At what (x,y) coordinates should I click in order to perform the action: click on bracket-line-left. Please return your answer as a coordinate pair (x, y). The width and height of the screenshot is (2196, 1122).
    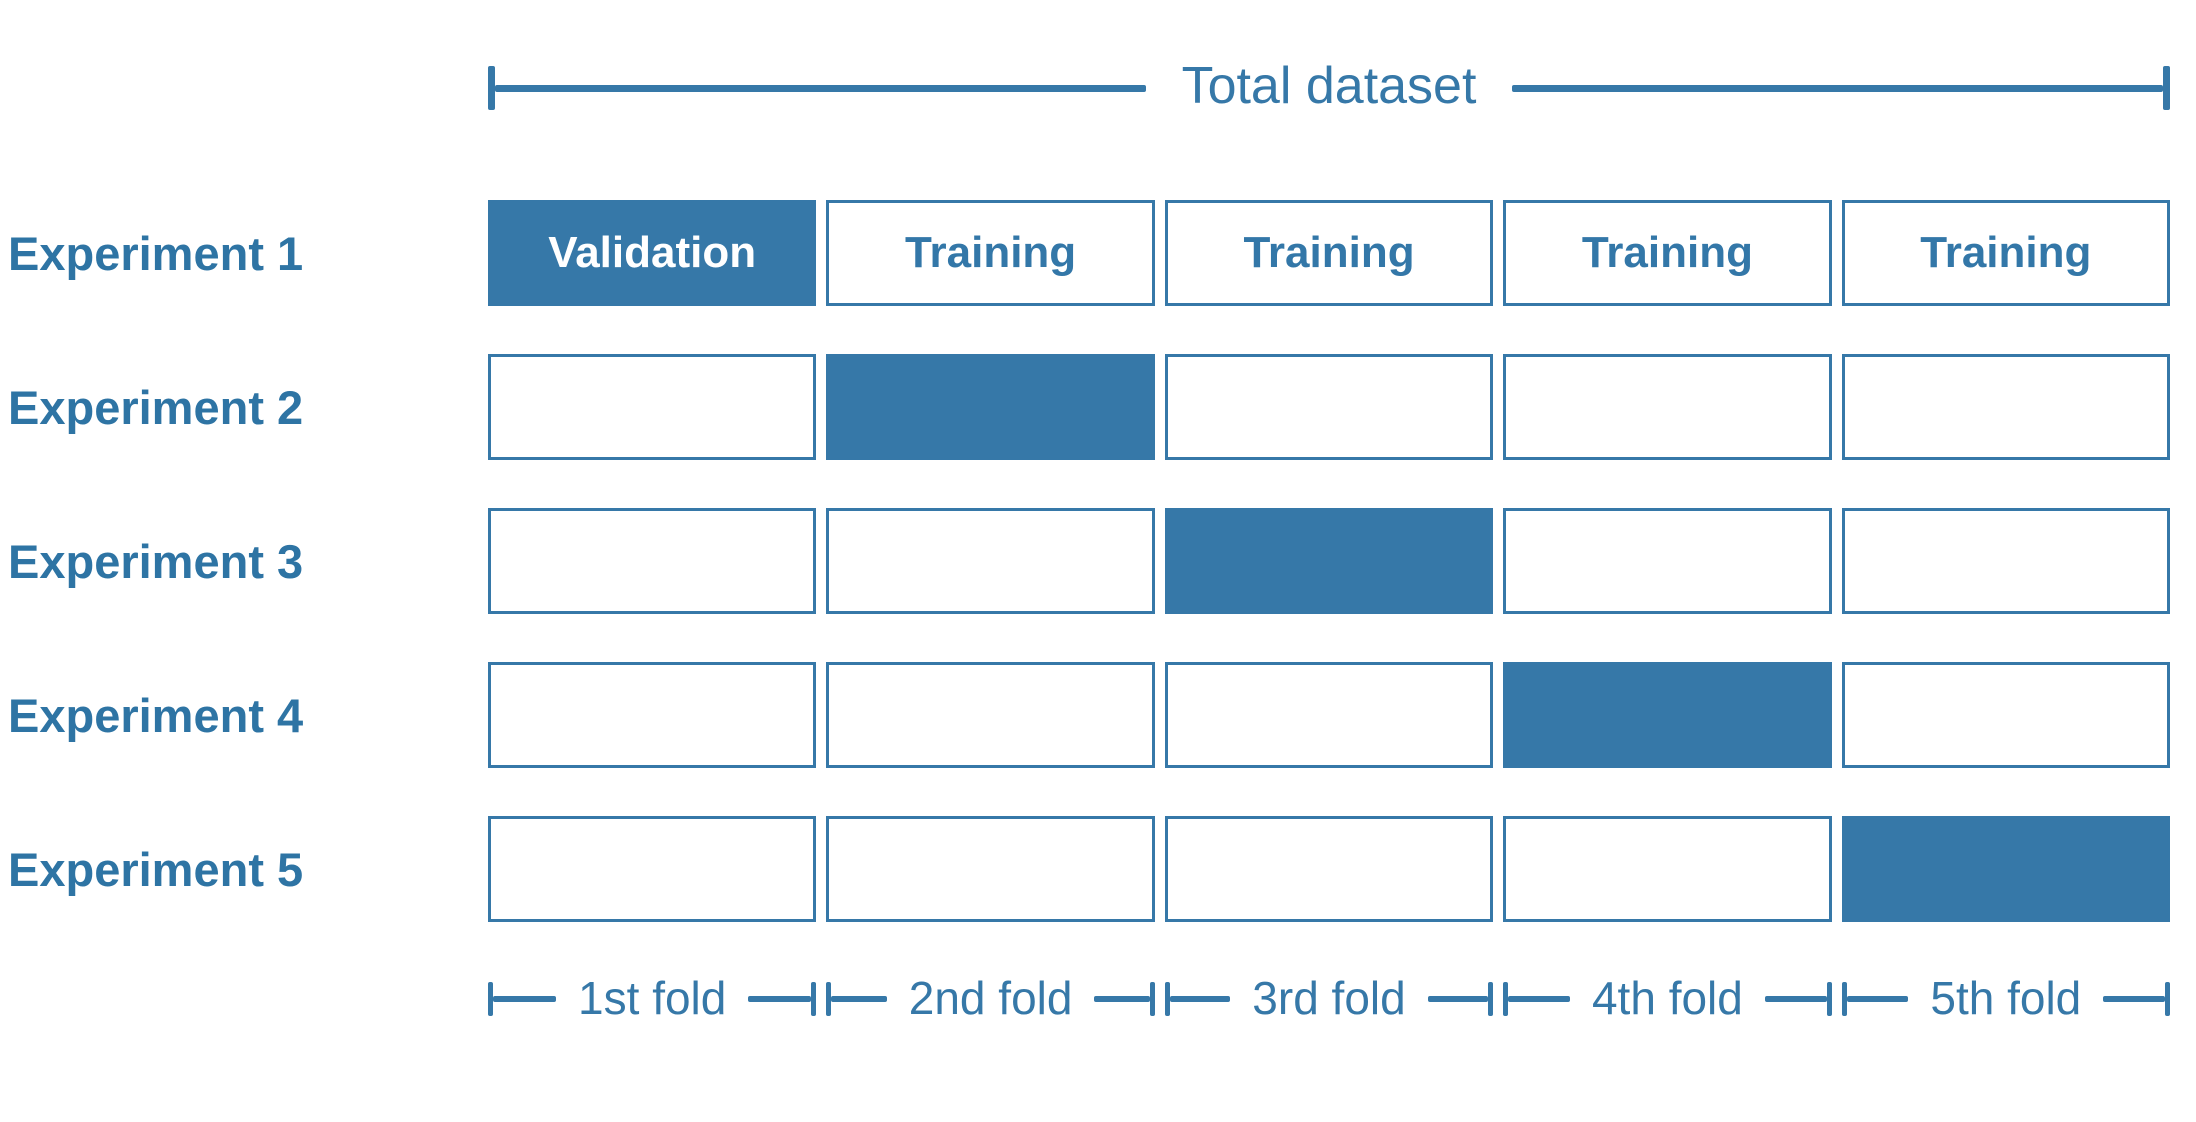
    Looking at the image, I should click on (820, 88).